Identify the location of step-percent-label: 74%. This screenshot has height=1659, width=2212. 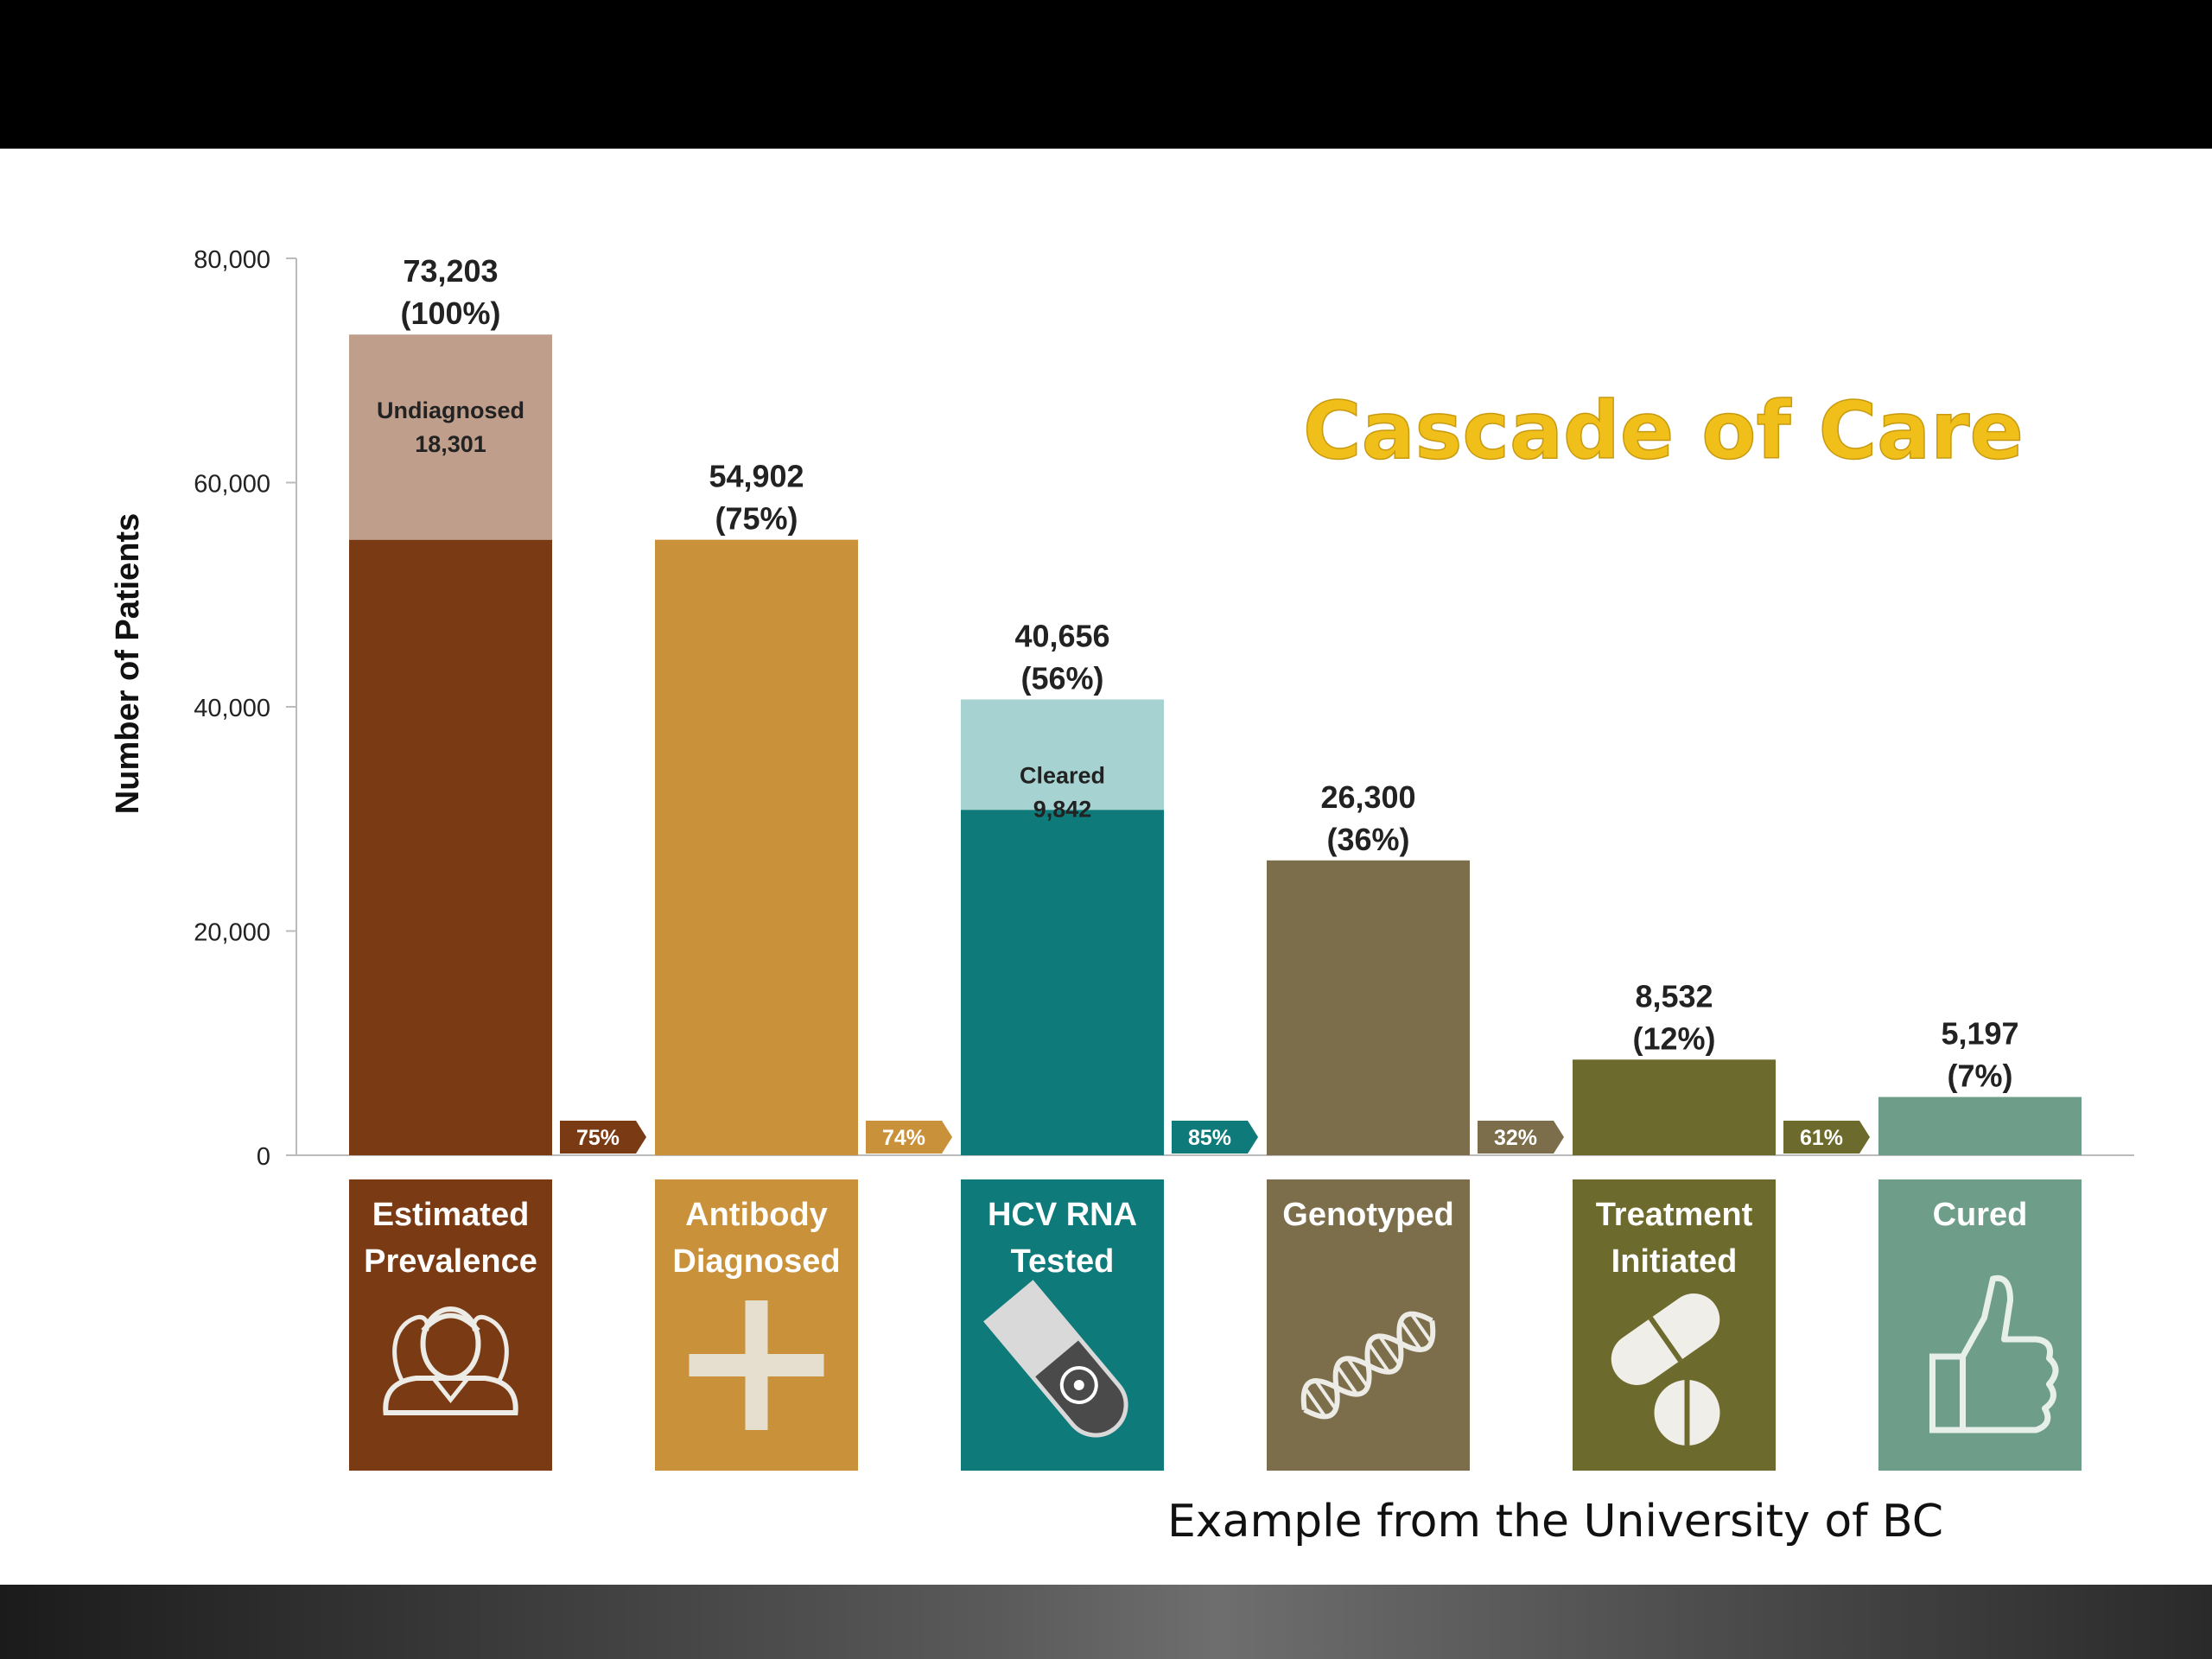
(903, 1138).